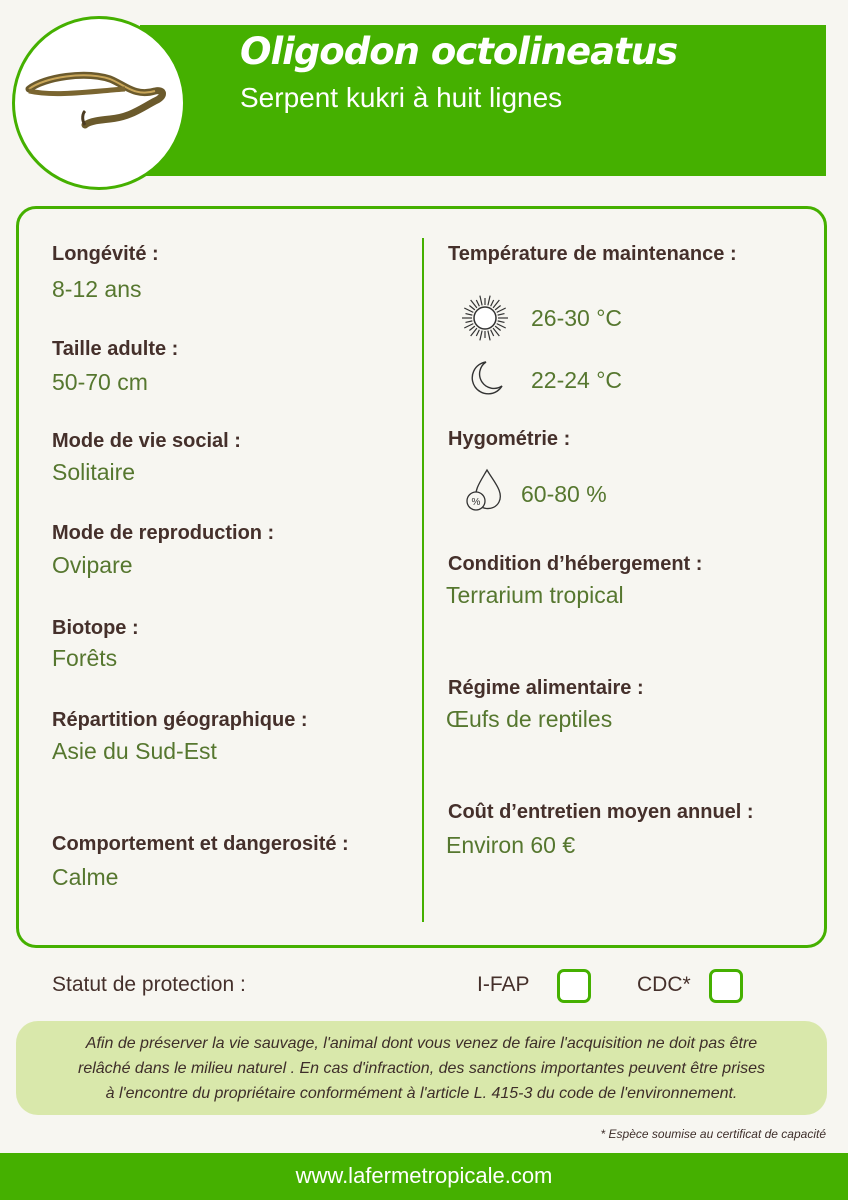 This screenshot has height=1200, width=848. Describe the element at coordinates (535, 595) in the screenshot. I see `housing-value: Terrarium tropical` at that location.